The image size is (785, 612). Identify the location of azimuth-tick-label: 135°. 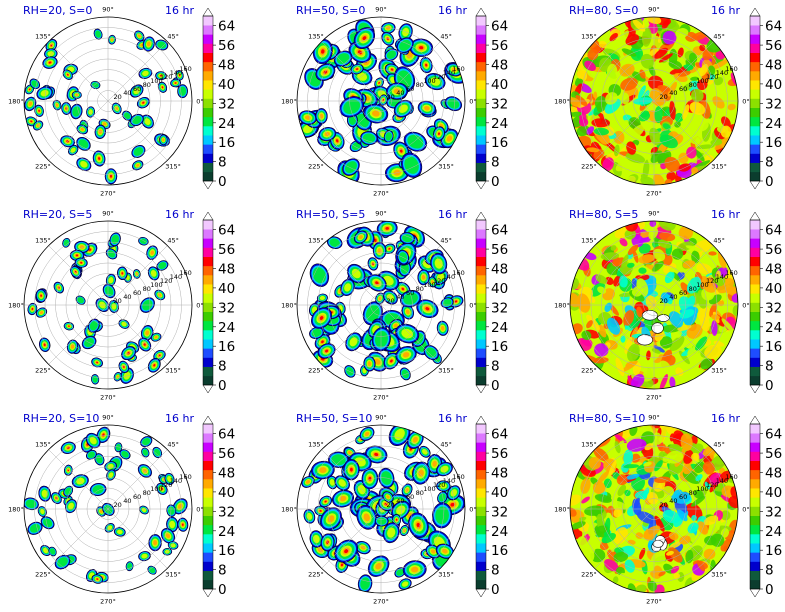
(43, 444).